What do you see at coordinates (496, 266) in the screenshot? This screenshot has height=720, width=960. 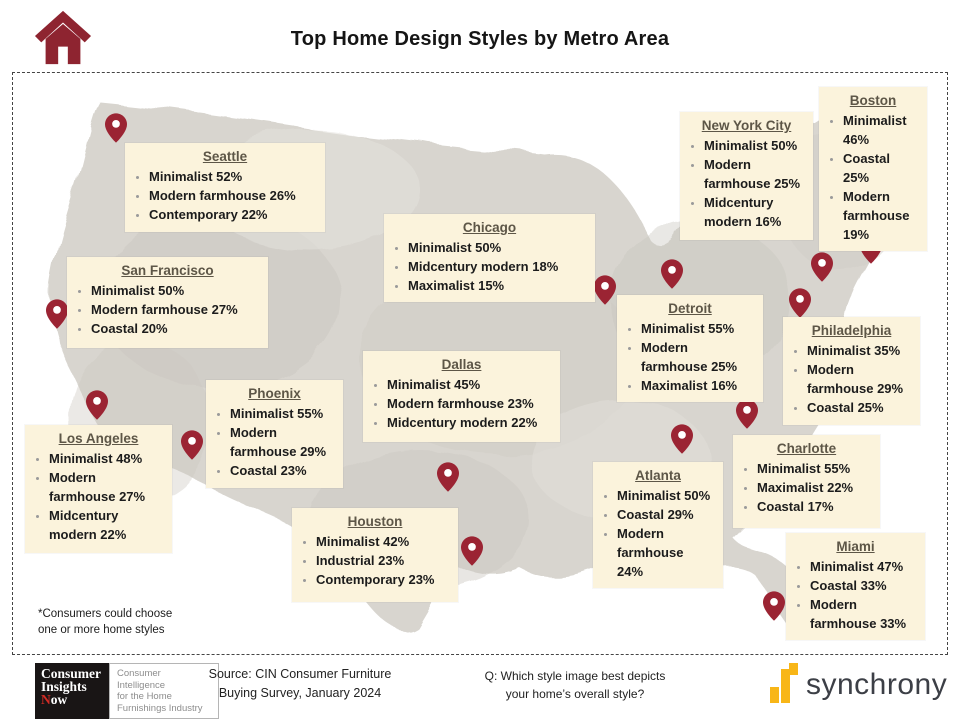 I see `style-item: Midcentury modern 18%` at bounding box center [496, 266].